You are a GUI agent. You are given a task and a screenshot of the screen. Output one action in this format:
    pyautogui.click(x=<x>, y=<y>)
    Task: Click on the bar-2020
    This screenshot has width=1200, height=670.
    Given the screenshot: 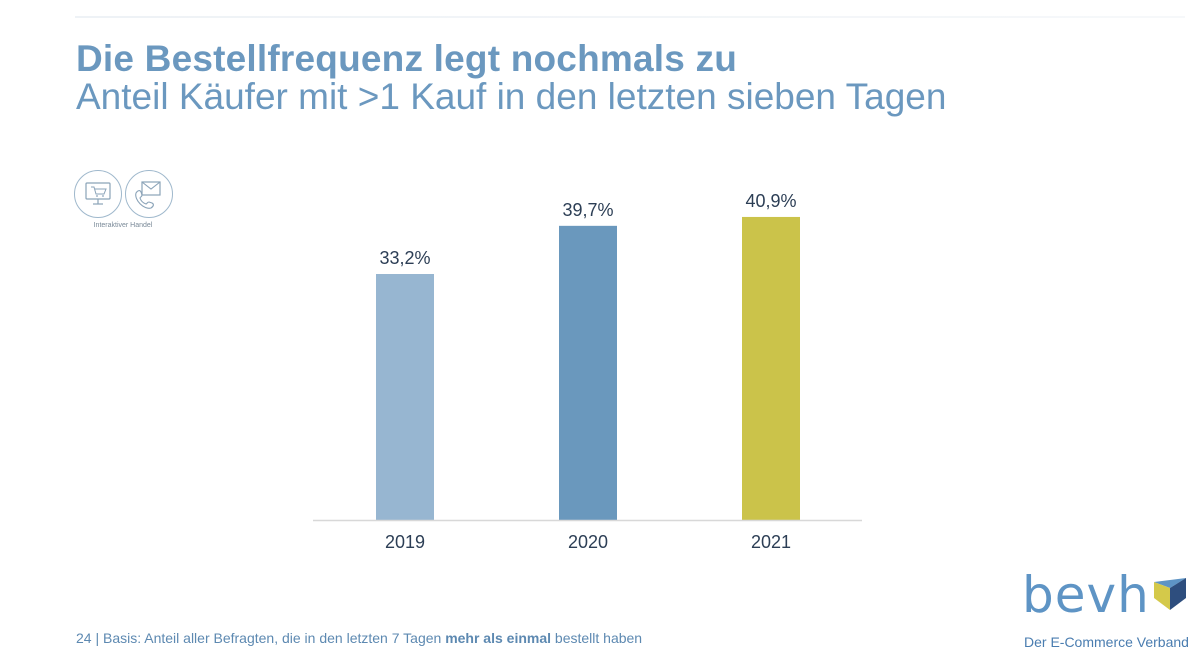 What is the action you would take?
    pyautogui.click(x=588, y=373)
    